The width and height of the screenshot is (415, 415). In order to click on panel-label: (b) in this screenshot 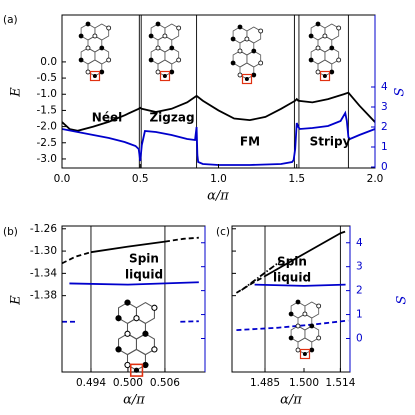, I will do `click(10, 232)`.